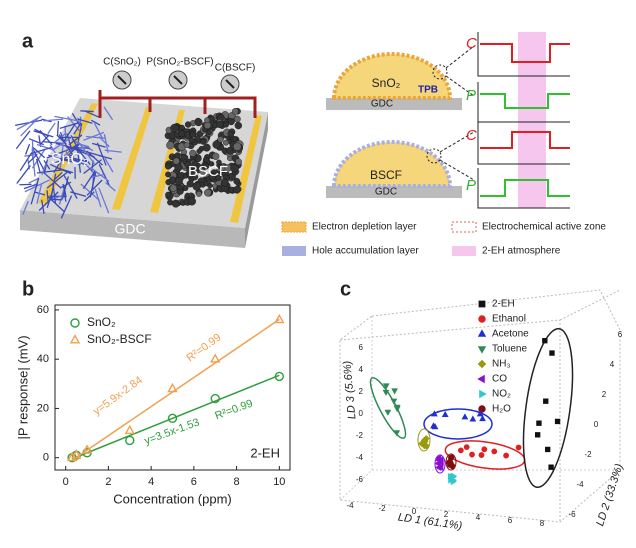 The image size is (636, 548). What do you see at coordinates (177, 104) in the screenshot?
I see `wire` at bounding box center [177, 104].